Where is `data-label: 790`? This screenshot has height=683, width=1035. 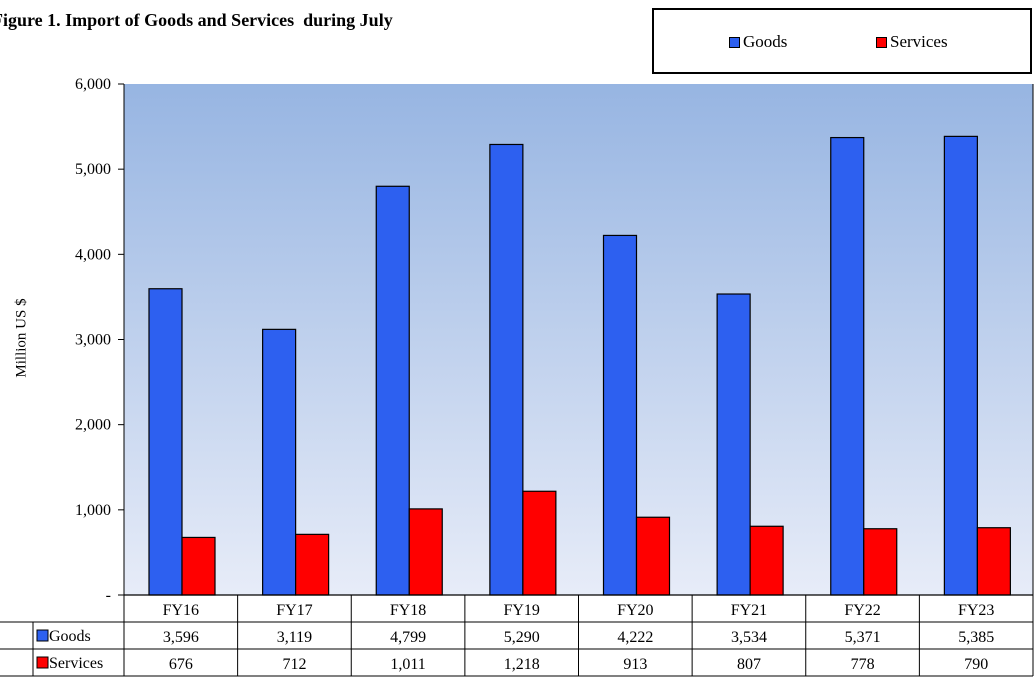 data-label: 790 is located at coordinates (976, 664).